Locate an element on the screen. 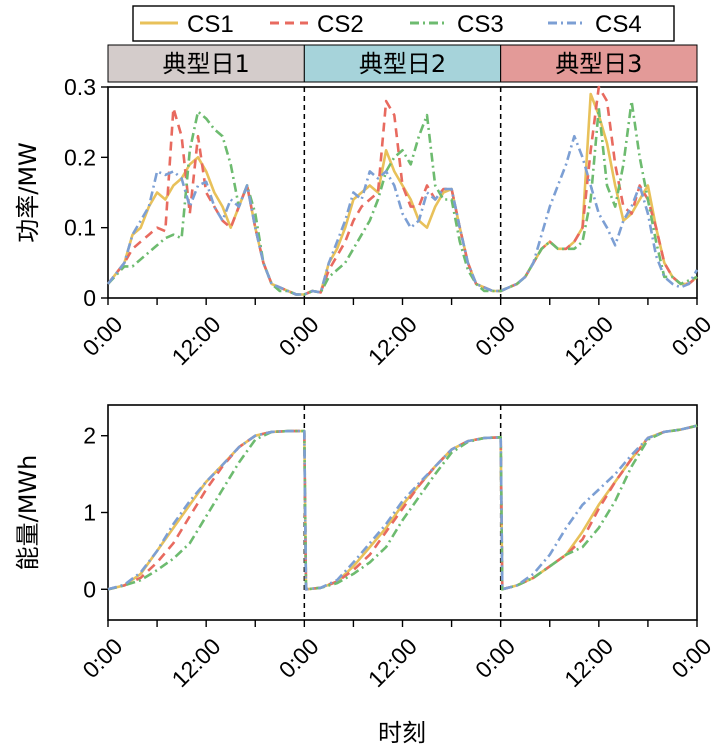 Image resolution: width=719 pixels, height=753 pixels. legend-frame is located at coordinates (403, 23).